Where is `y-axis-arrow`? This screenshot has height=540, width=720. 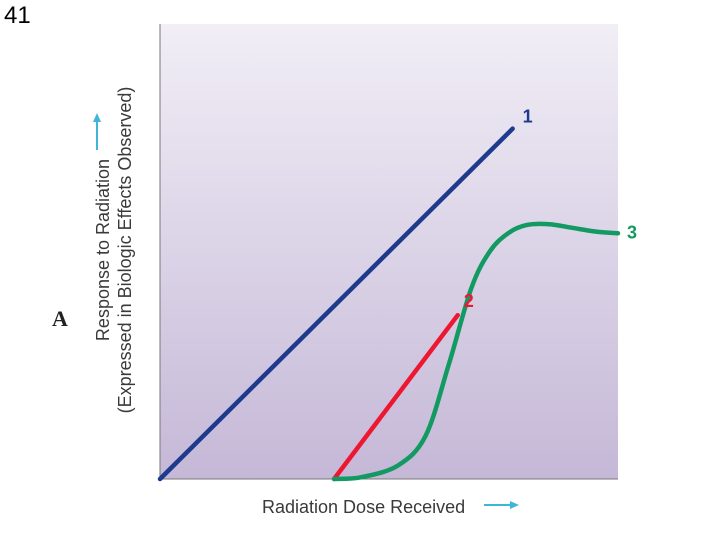 y-axis-arrow is located at coordinates (97, 131).